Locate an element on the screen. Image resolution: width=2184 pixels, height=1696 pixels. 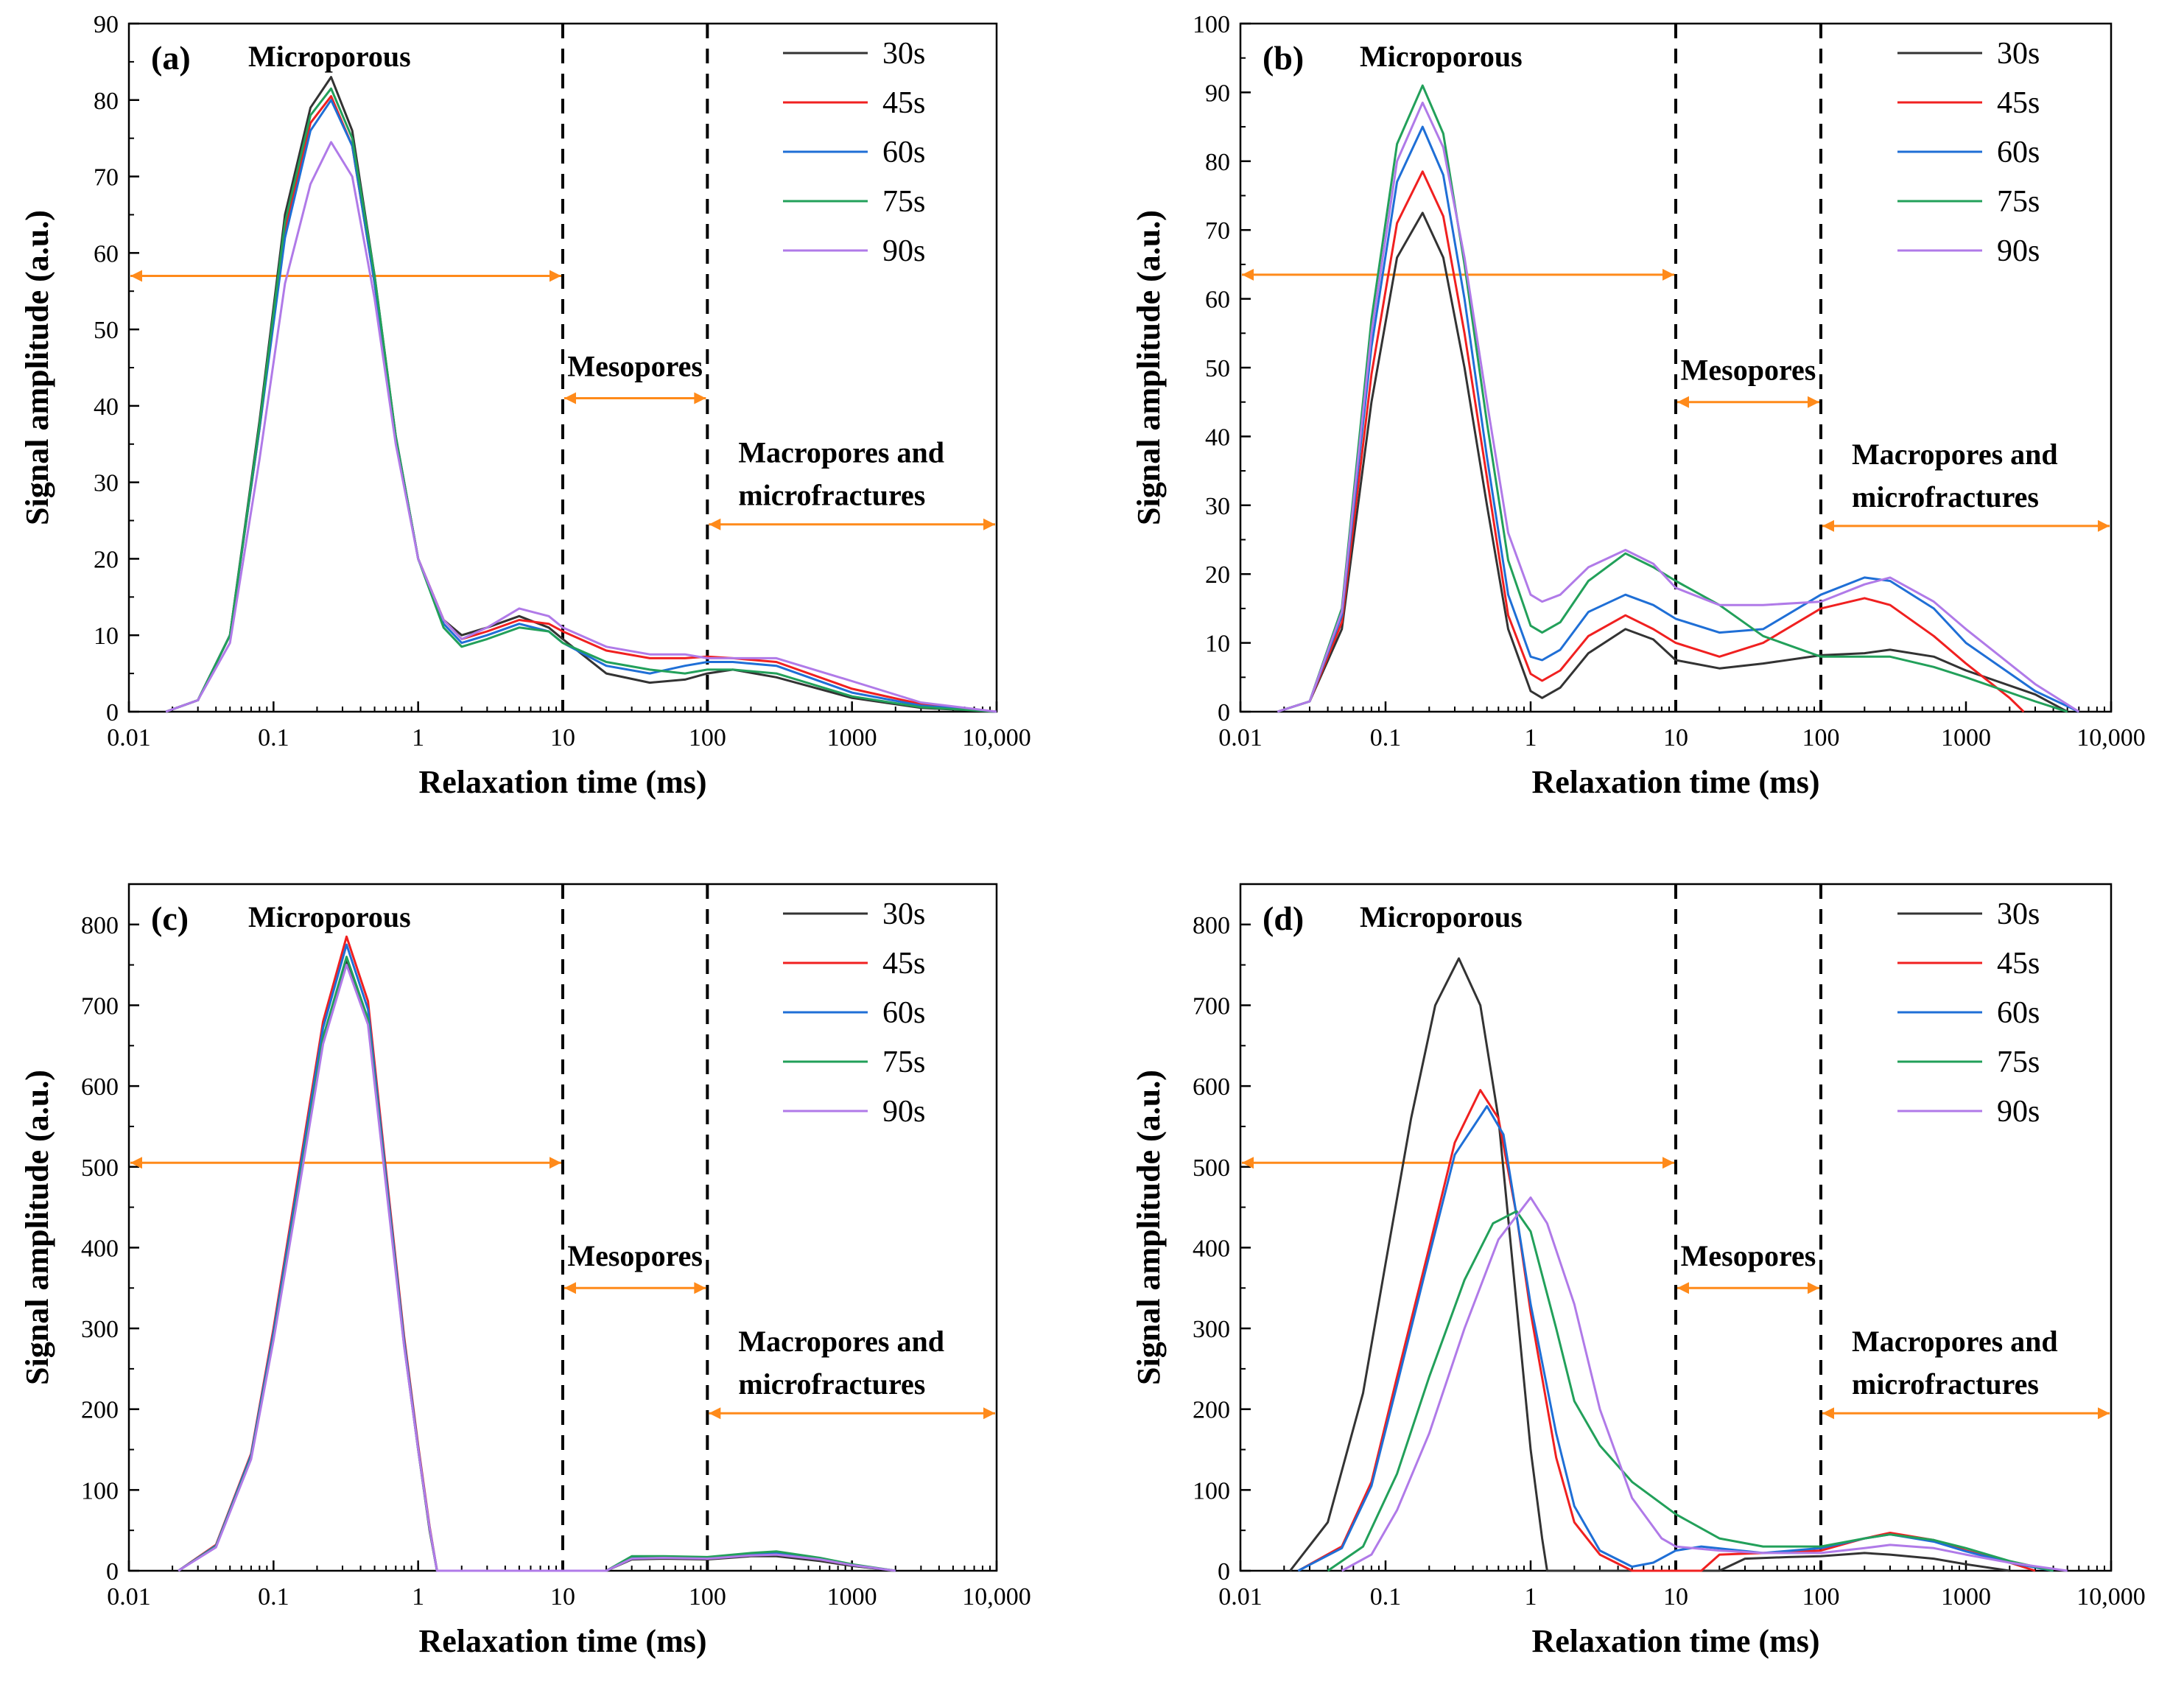
micro-arrow-head-right is located at coordinates (555, 276).